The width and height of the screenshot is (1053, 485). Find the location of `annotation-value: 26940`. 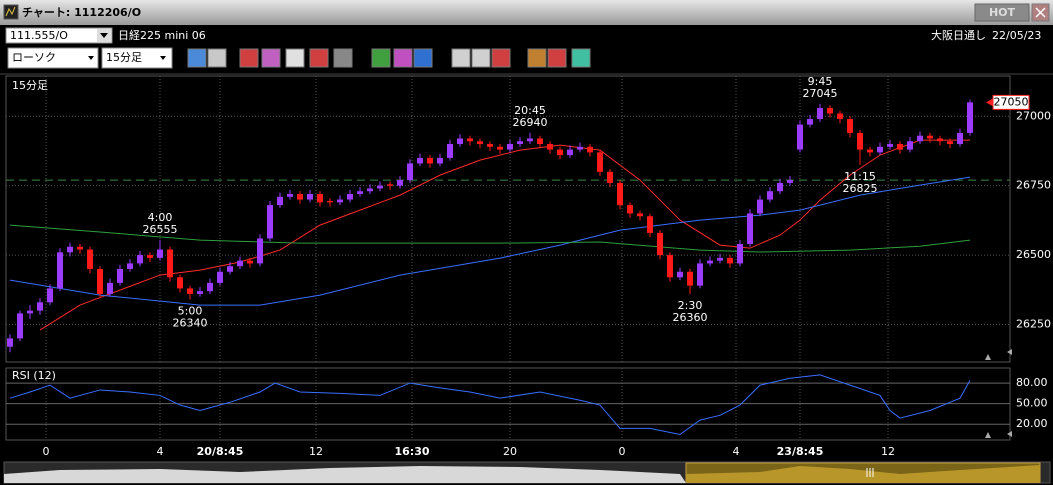

annotation-value: 26940 is located at coordinates (530, 122).